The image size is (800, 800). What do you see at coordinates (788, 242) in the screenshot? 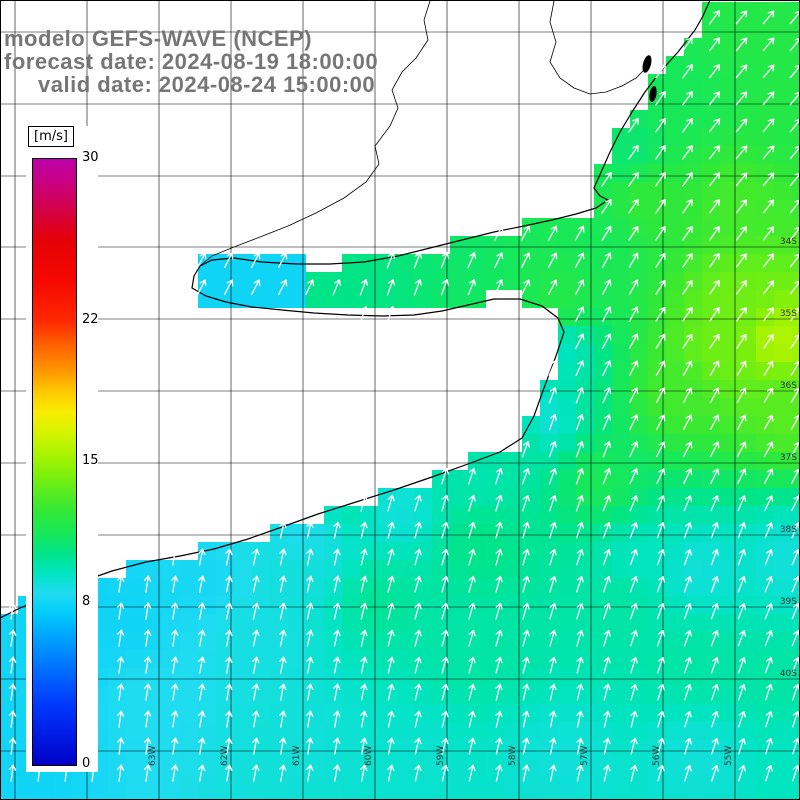
I see `lat-label: 34S` at bounding box center [788, 242].